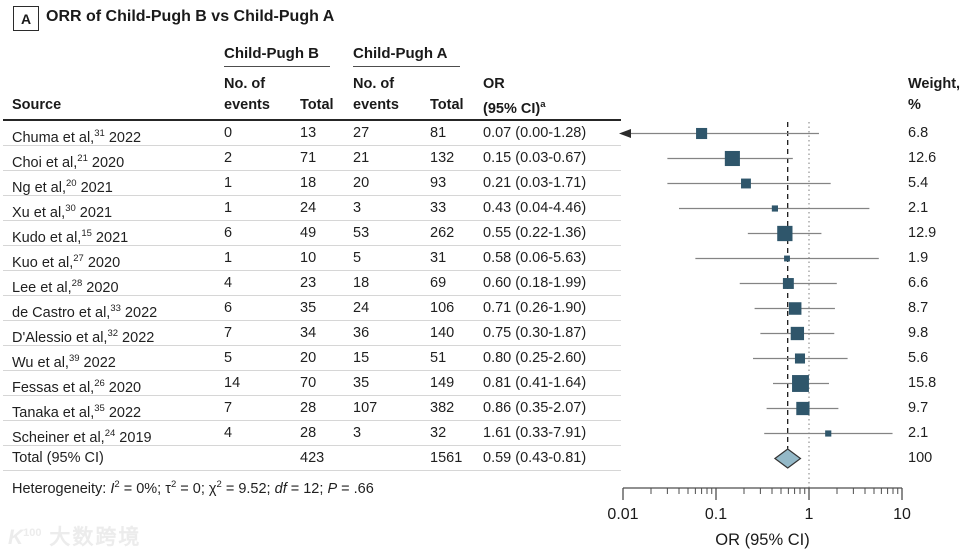 This screenshot has width=979, height=560. What do you see at coordinates (61, 488) in the screenshot?
I see `heterogeneity-segment: Heterogeneity:` at bounding box center [61, 488].